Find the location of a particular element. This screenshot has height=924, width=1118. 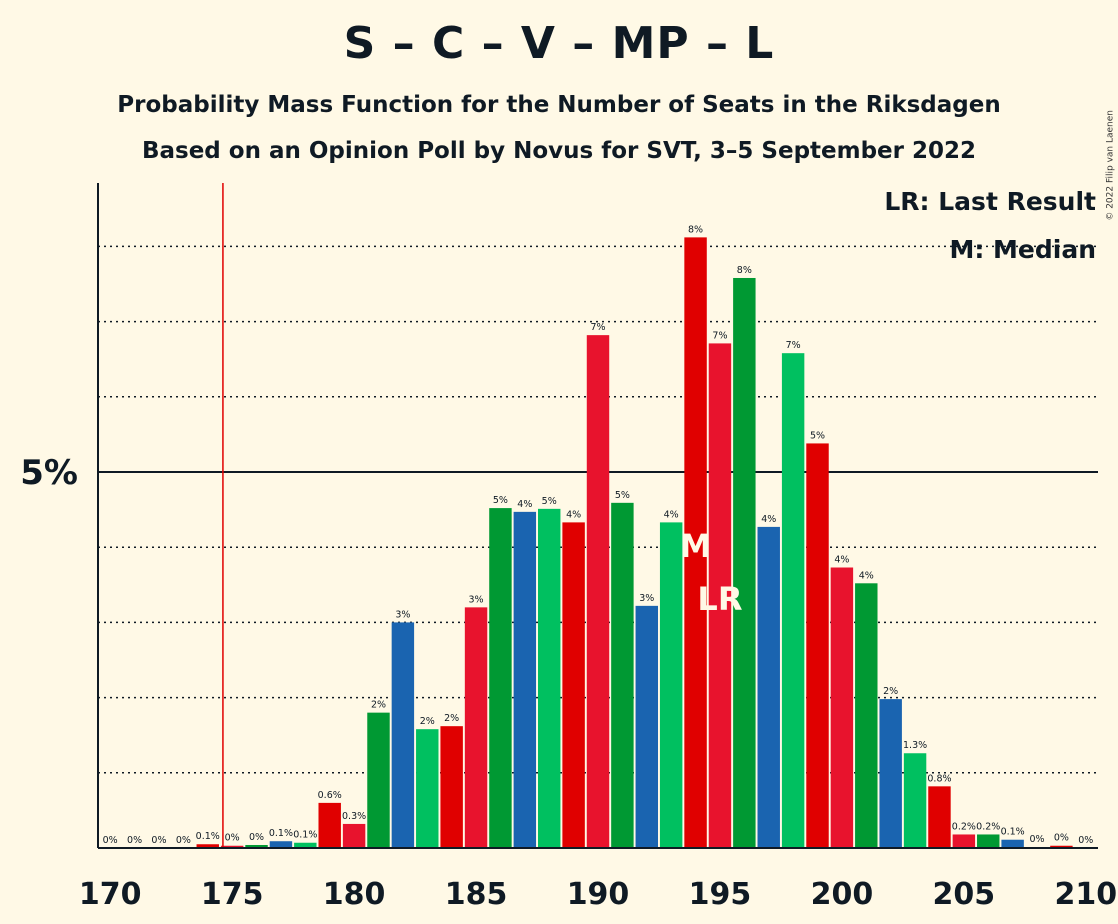

bar-data-label: 1.3% is located at coordinates (915, 745).